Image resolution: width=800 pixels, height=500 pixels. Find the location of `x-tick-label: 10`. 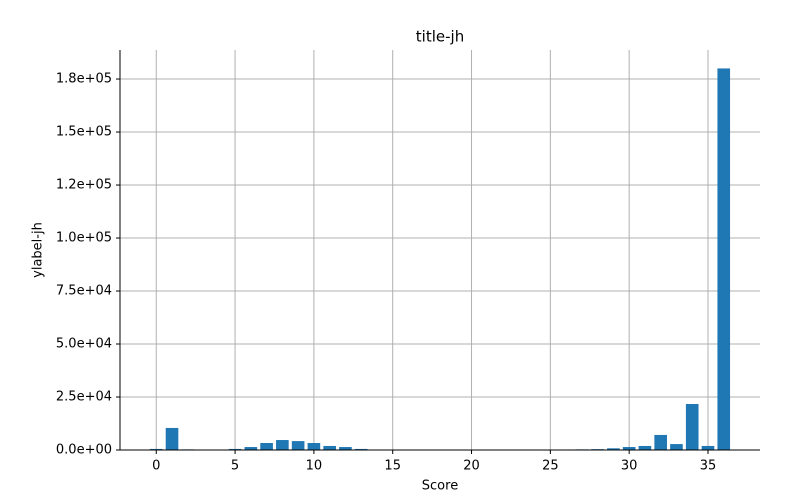

x-tick-label: 10 is located at coordinates (314, 466).